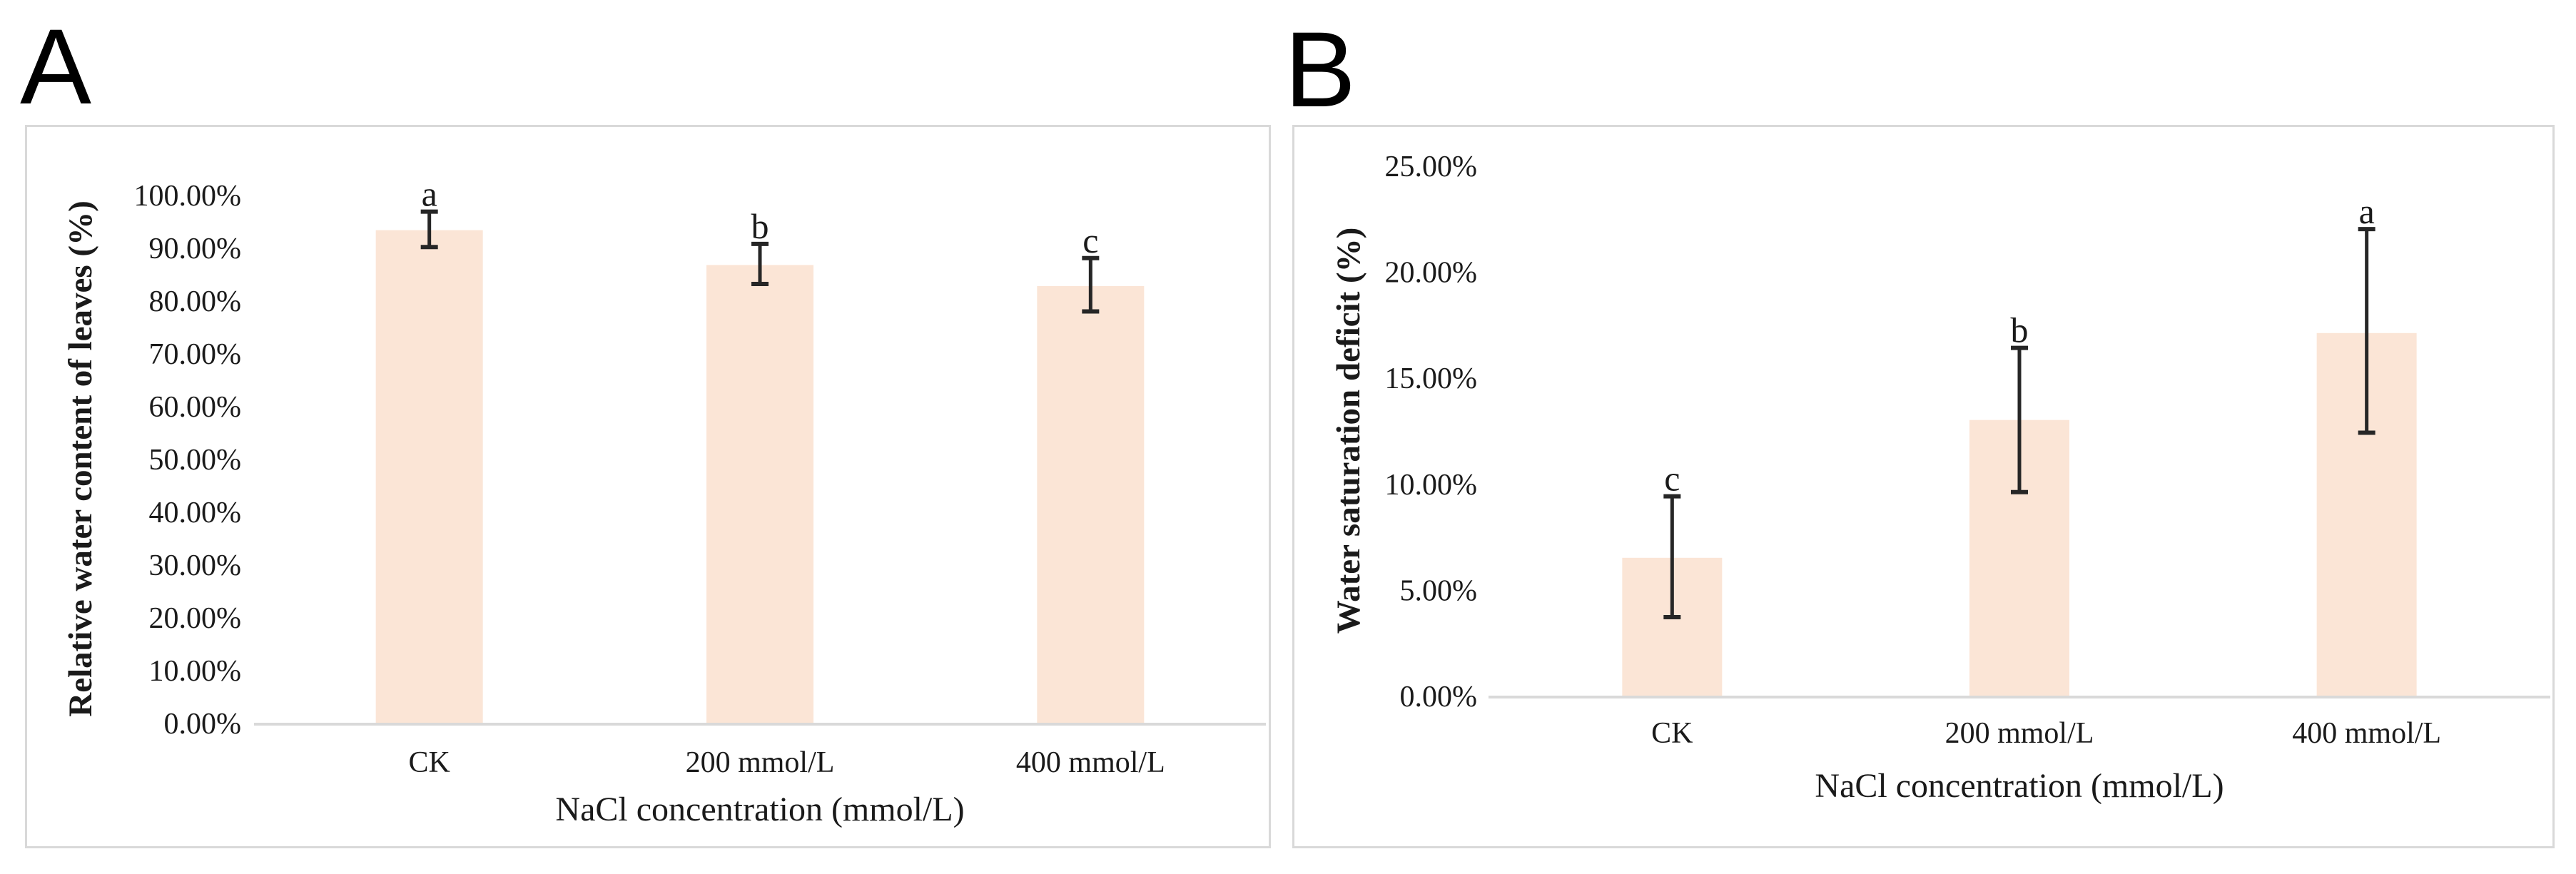  What do you see at coordinates (188, 196) in the screenshot?
I see `y-tick-label: 100.00%` at bounding box center [188, 196].